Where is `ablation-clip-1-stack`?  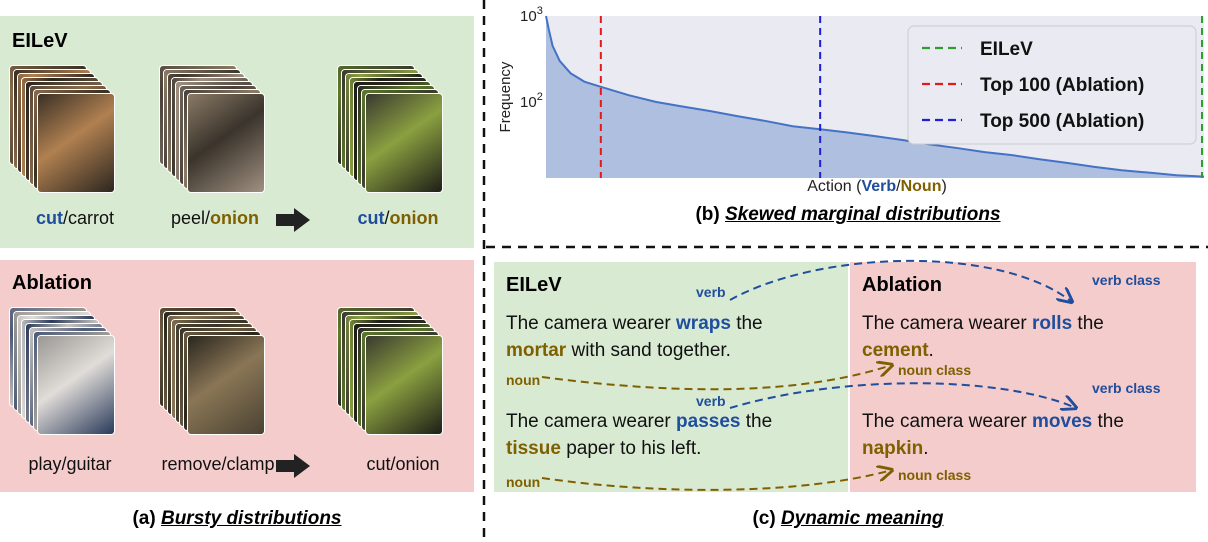
ablation-clip-1-stack is located at coordinates (65, 378).